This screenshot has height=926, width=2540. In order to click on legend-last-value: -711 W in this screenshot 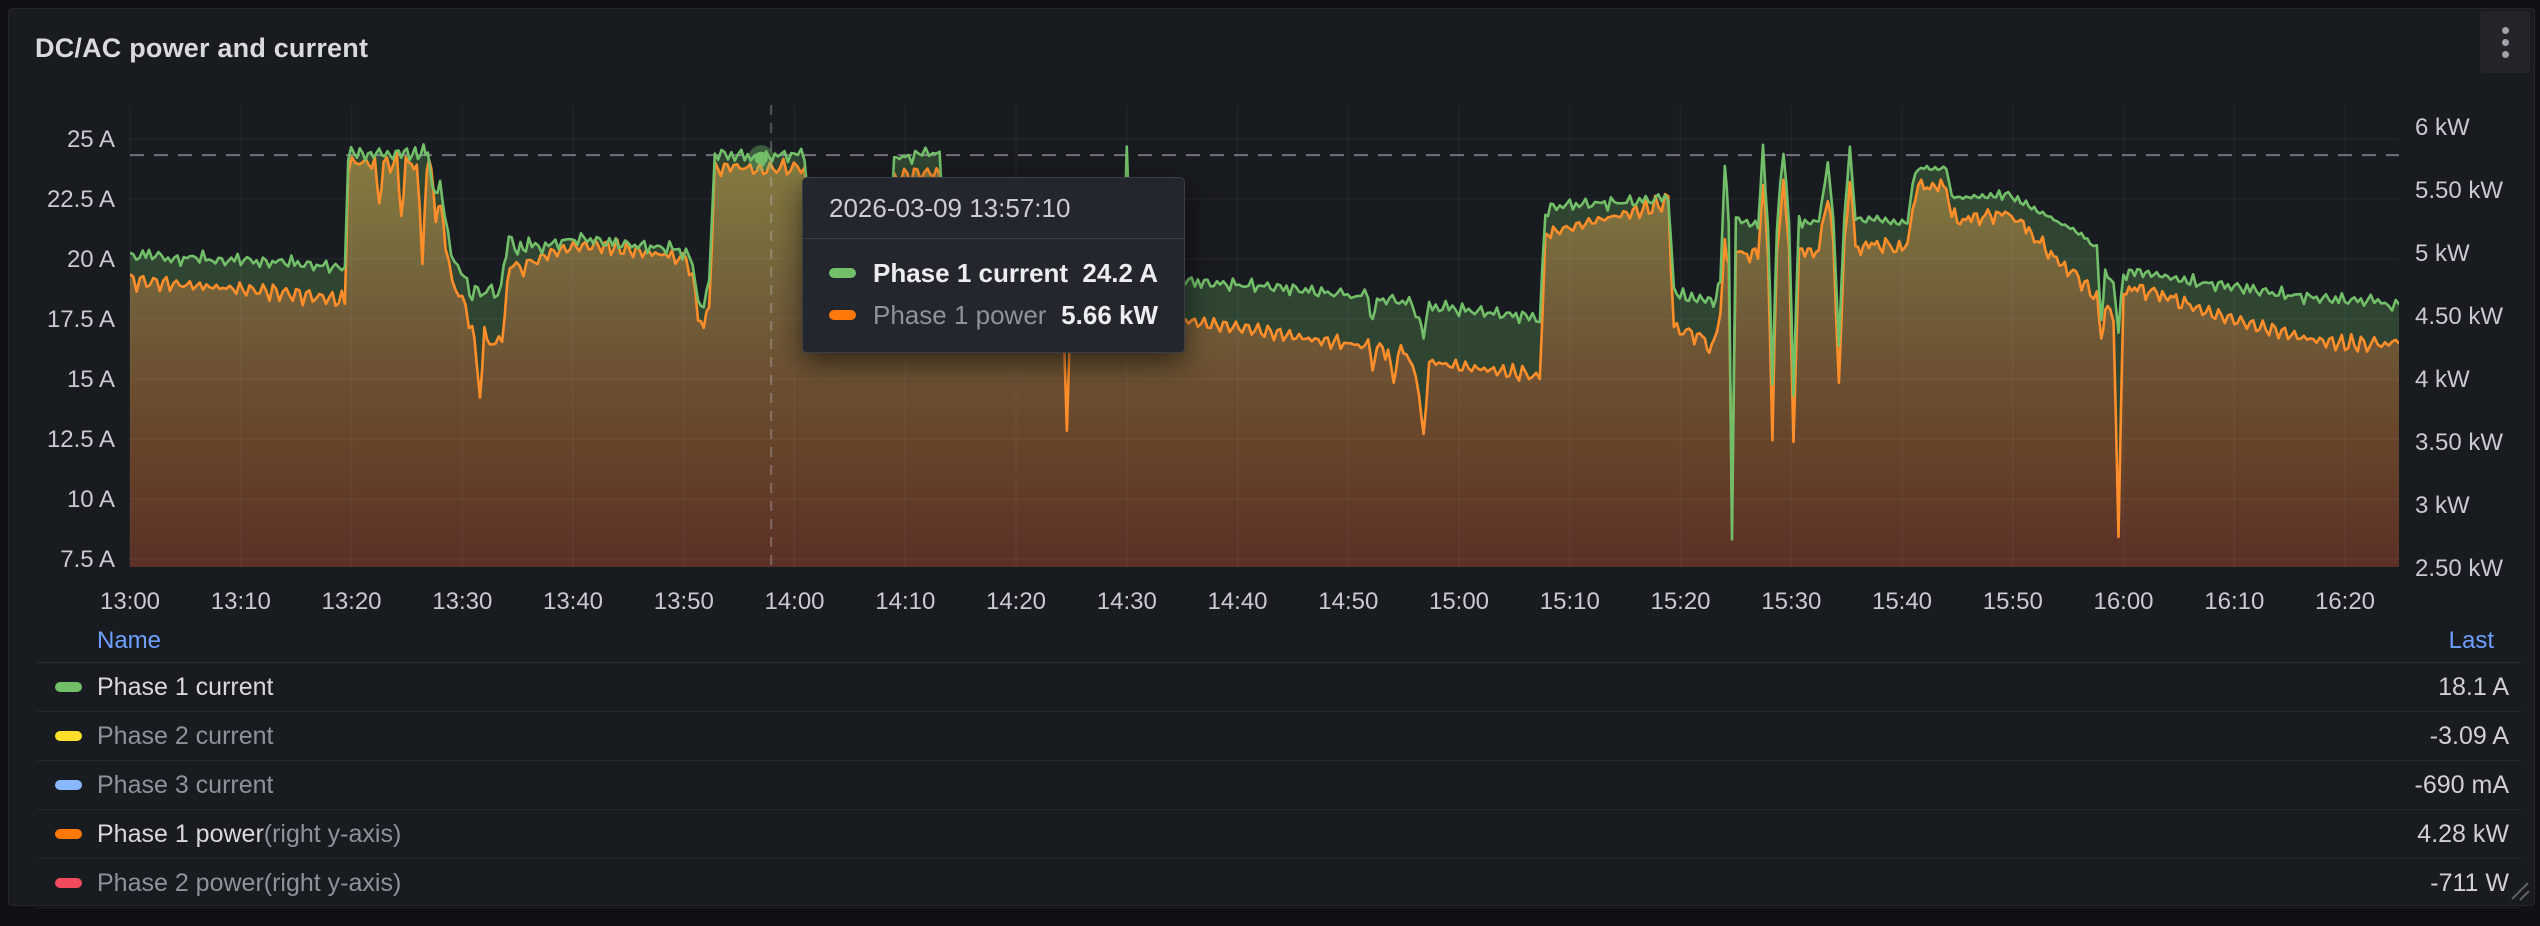, I will do `click(2469, 882)`.